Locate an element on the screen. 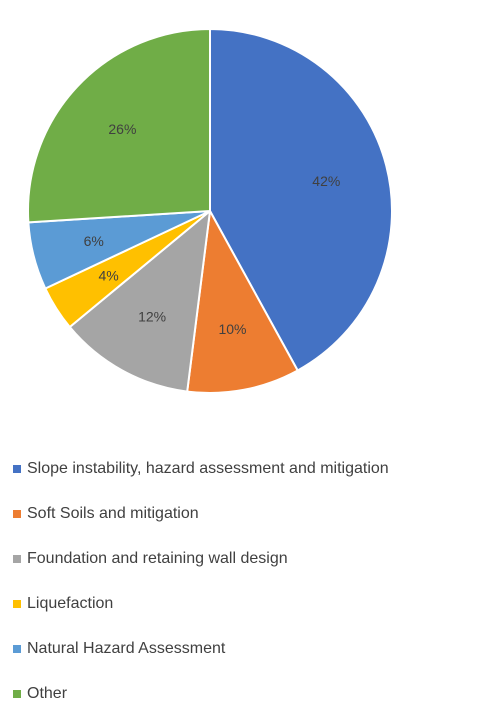  legend-label: Natural Hazard Assessment is located at coordinates (126, 648).